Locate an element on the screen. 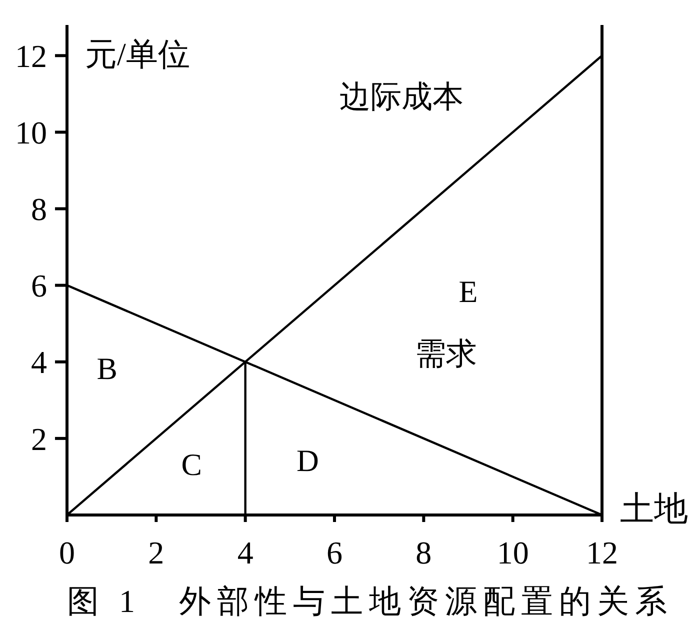 This screenshot has width=700, height=640. y-tick-label: 8 is located at coordinates (39, 209).